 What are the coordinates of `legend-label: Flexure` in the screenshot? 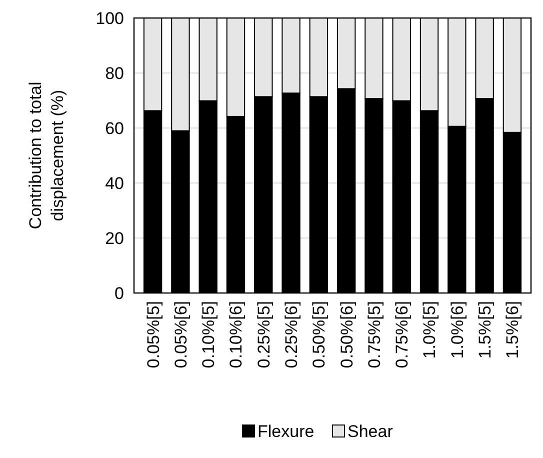 It's located at (286, 431).